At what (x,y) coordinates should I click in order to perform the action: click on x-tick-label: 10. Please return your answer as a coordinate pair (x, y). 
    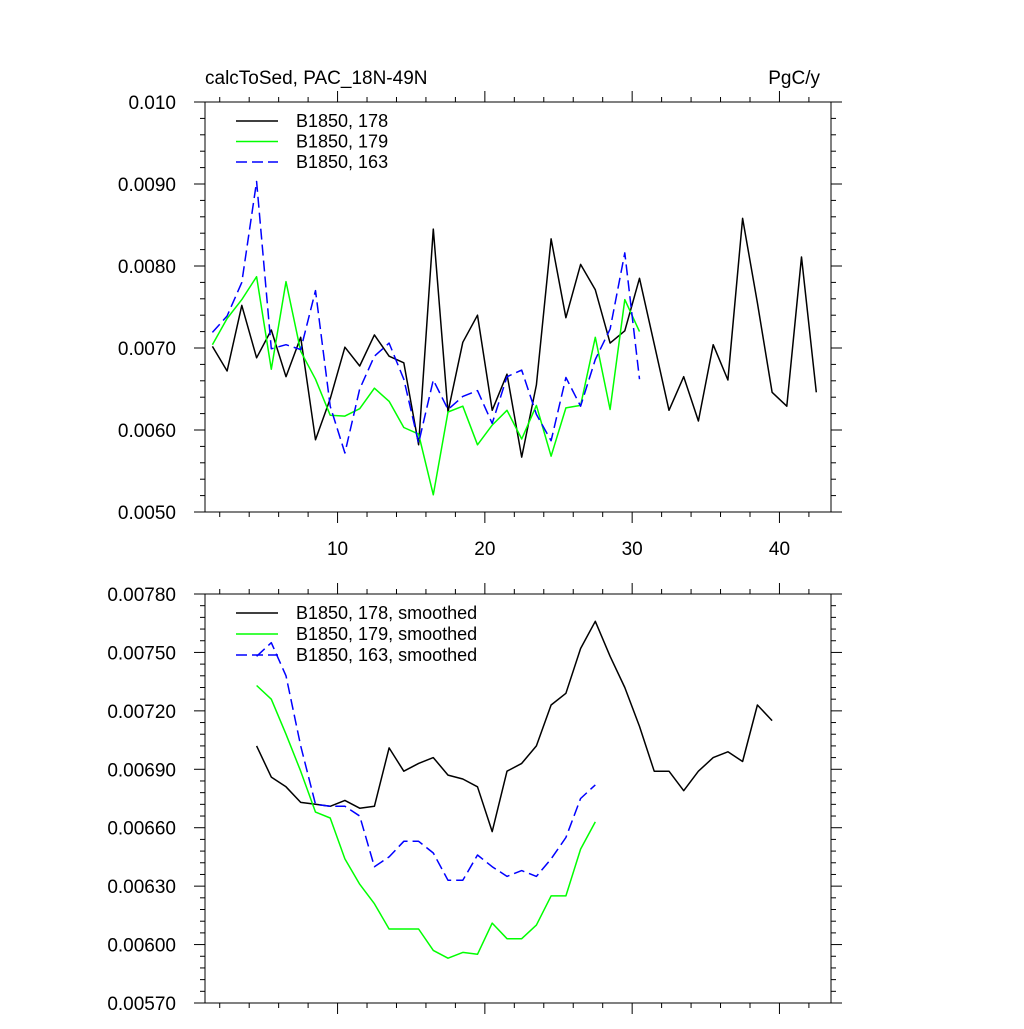
    Looking at the image, I should click on (337, 549).